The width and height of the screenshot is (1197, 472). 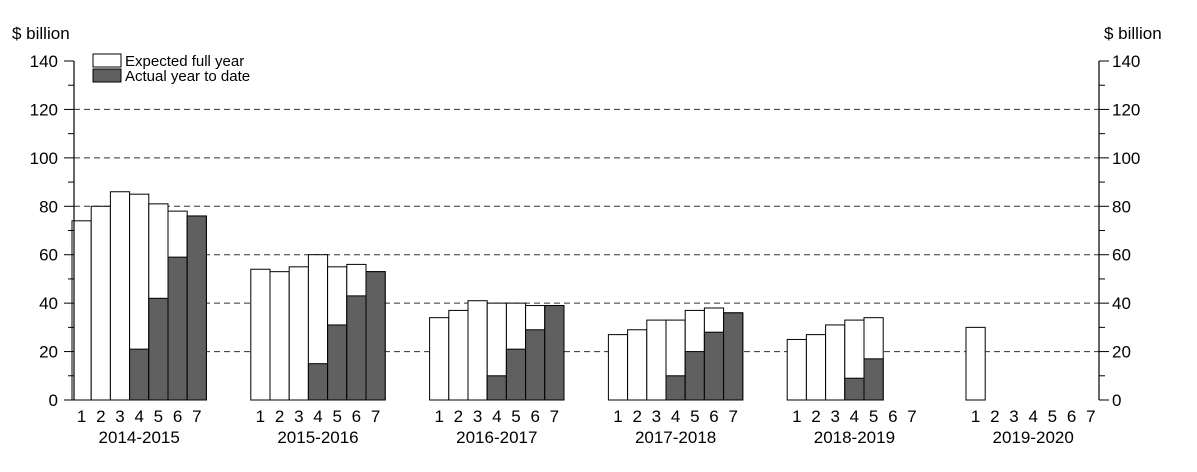 What do you see at coordinates (317, 437) in the screenshot?
I see `x-group-label: 2015-2016` at bounding box center [317, 437].